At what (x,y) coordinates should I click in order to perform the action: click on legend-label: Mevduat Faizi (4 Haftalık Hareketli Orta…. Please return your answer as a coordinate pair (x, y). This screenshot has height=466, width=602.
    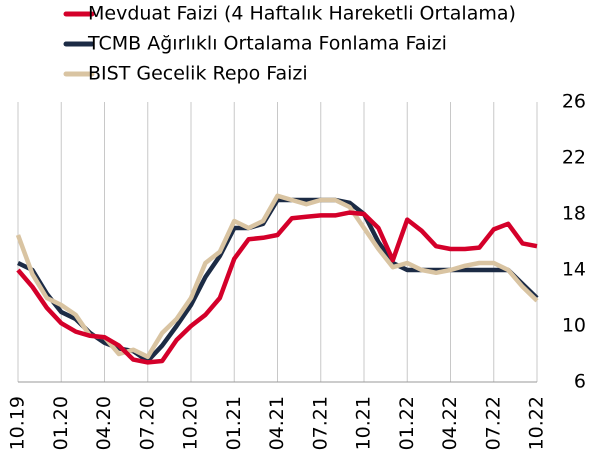
    Looking at the image, I should click on (302, 14).